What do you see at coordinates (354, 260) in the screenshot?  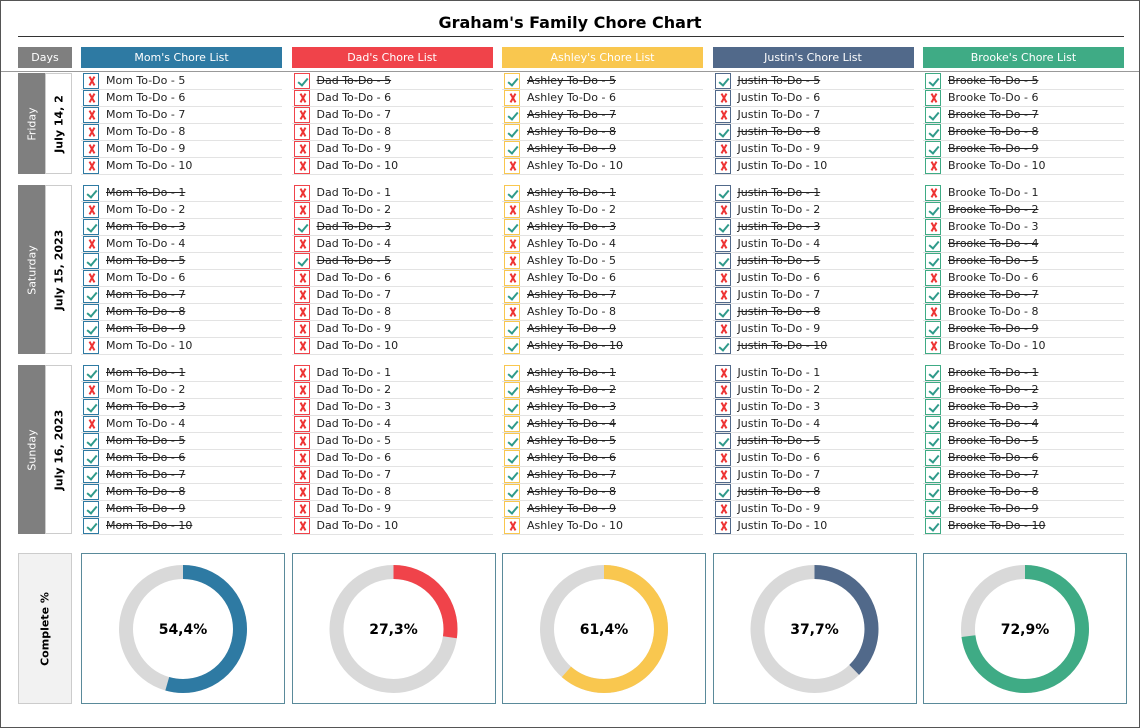 I see `task-text: Dad To-Do - 5` at bounding box center [354, 260].